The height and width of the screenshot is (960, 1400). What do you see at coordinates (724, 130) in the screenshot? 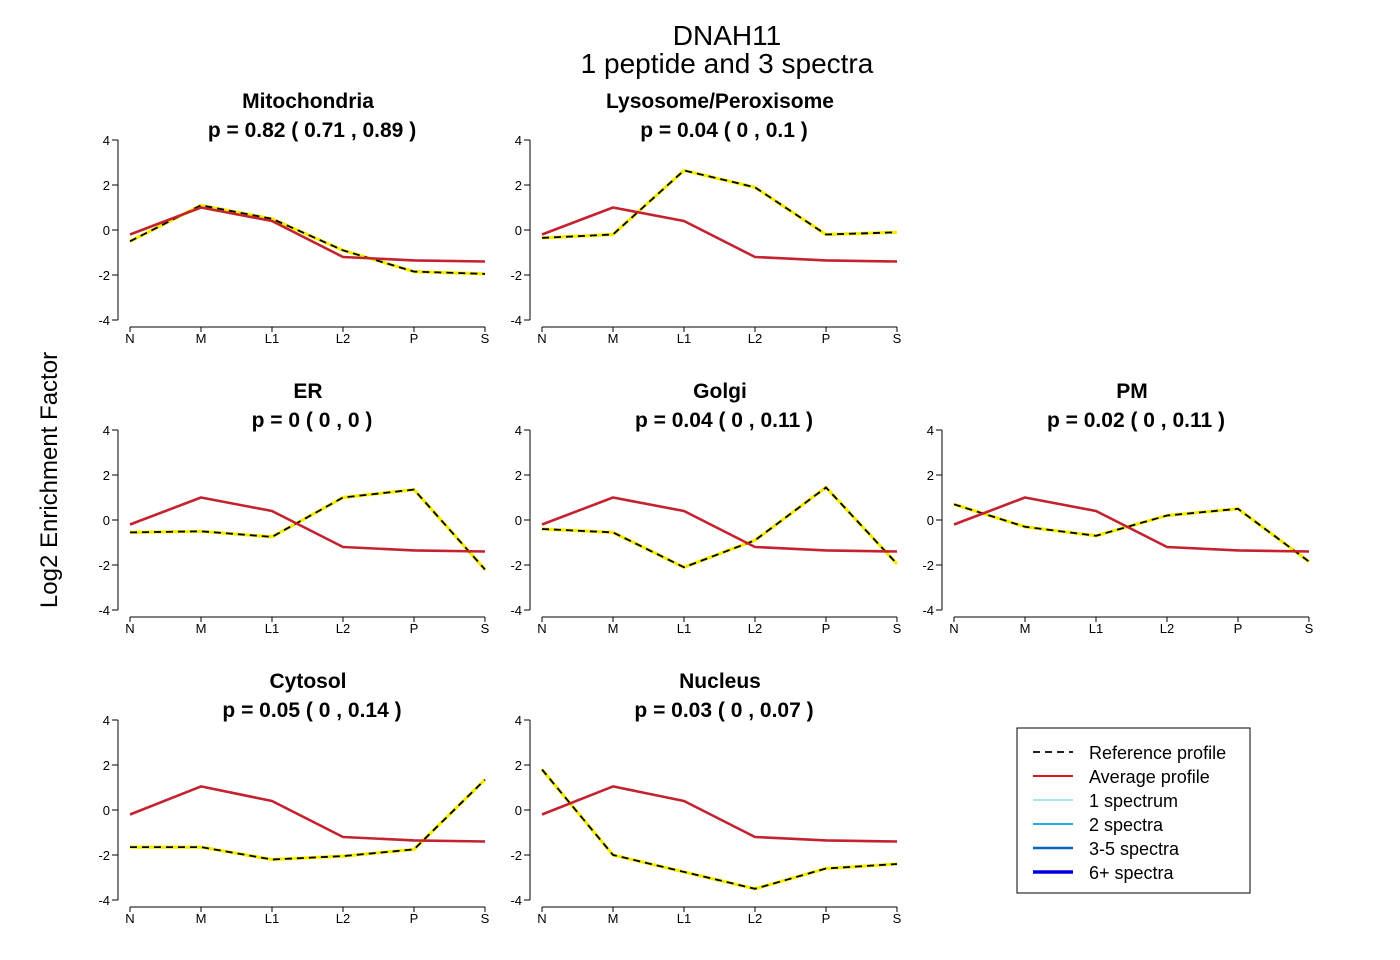
I see `panel-pvalue: p = 0.04 ( 0 , 0.1 )` at bounding box center [724, 130].